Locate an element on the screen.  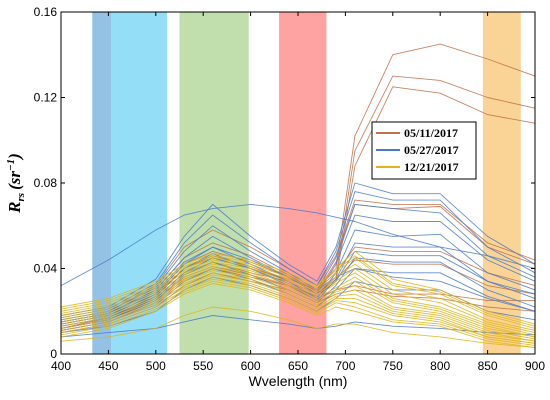
y-tick-label-1: 0.04 is located at coordinates (46, 269).